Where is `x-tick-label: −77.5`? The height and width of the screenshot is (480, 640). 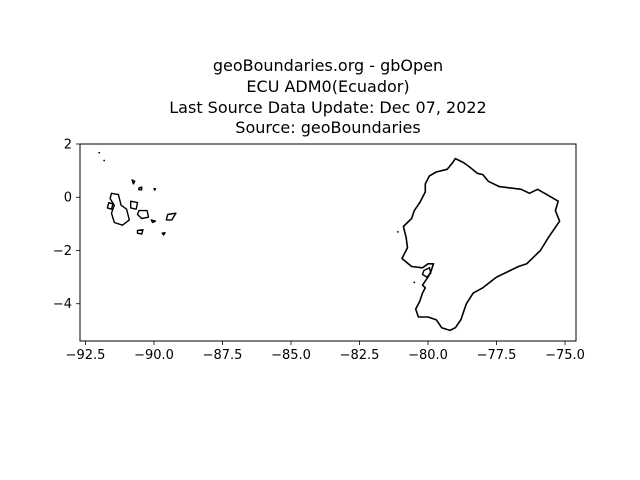
x-tick-label: −77.5 is located at coordinates (497, 355).